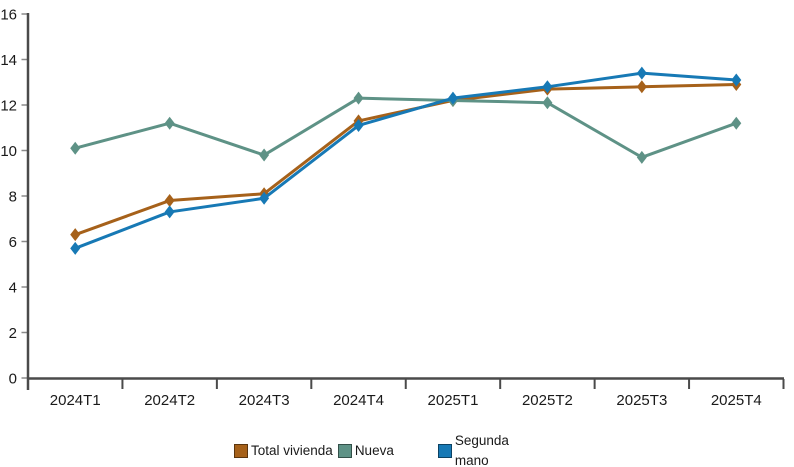 The height and width of the screenshot is (467, 794). What do you see at coordinates (547, 400) in the screenshot?
I see `x-tick-label: 2025T2` at bounding box center [547, 400].